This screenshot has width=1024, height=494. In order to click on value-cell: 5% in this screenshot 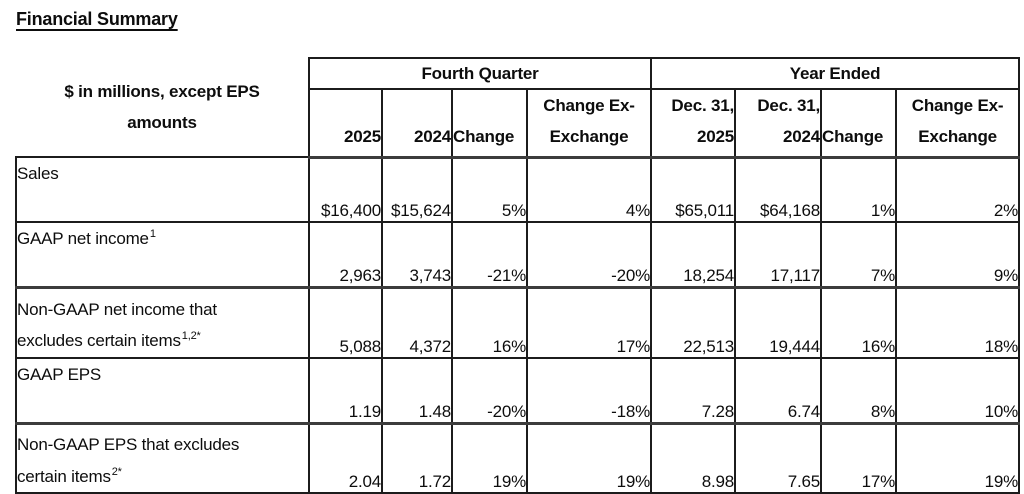, I will do `click(489, 190)`.